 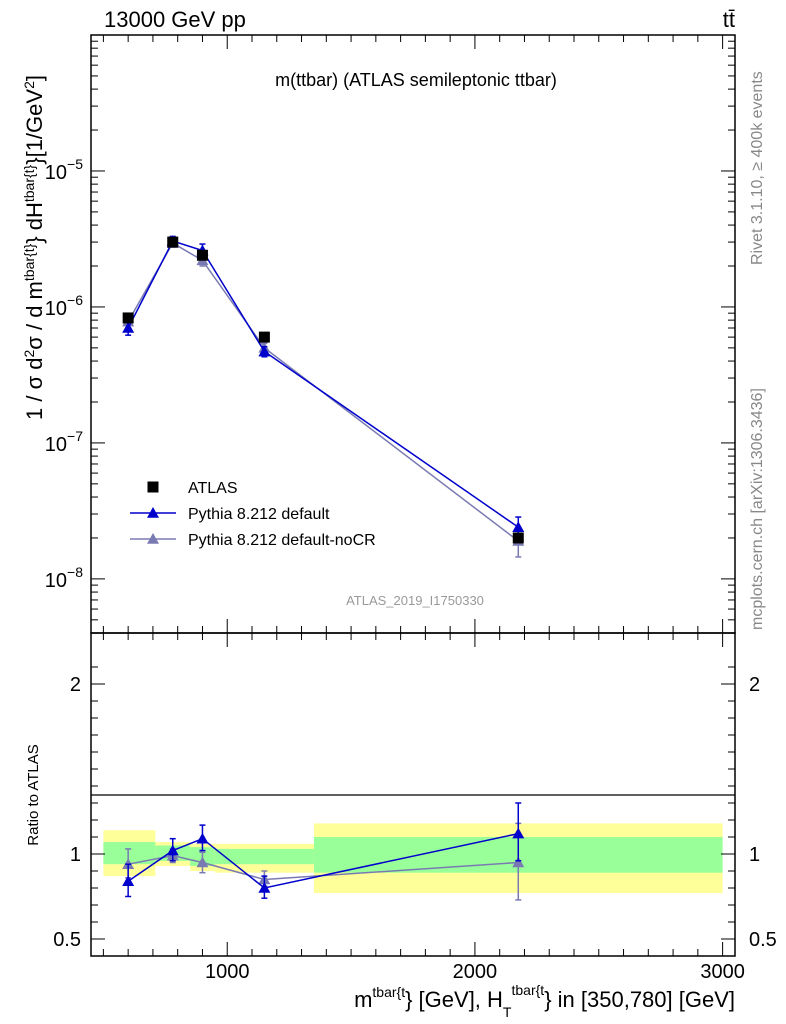 I want to click on x-tick-label: 2000, so click(x=475, y=972).